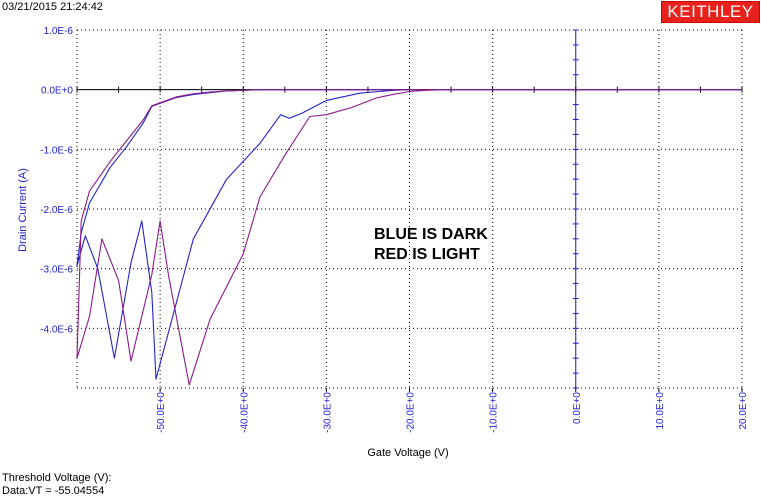 This screenshot has width=761, height=498. What do you see at coordinates (427, 254) in the screenshot?
I see `annotation-red-light: RED IS LIGHT` at bounding box center [427, 254].